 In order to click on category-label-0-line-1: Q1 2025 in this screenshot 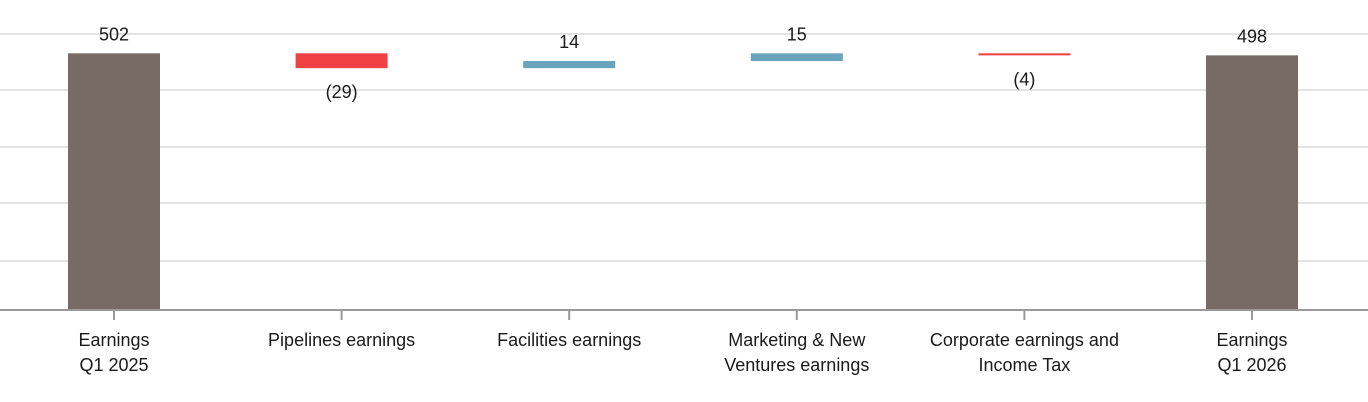, I will do `click(113, 365)`.